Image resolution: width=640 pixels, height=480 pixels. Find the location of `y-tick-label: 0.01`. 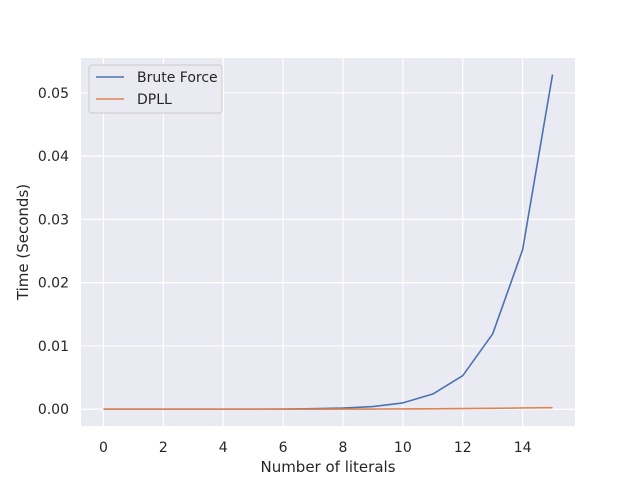

y-tick-label: 0.01 is located at coordinates (53, 347).